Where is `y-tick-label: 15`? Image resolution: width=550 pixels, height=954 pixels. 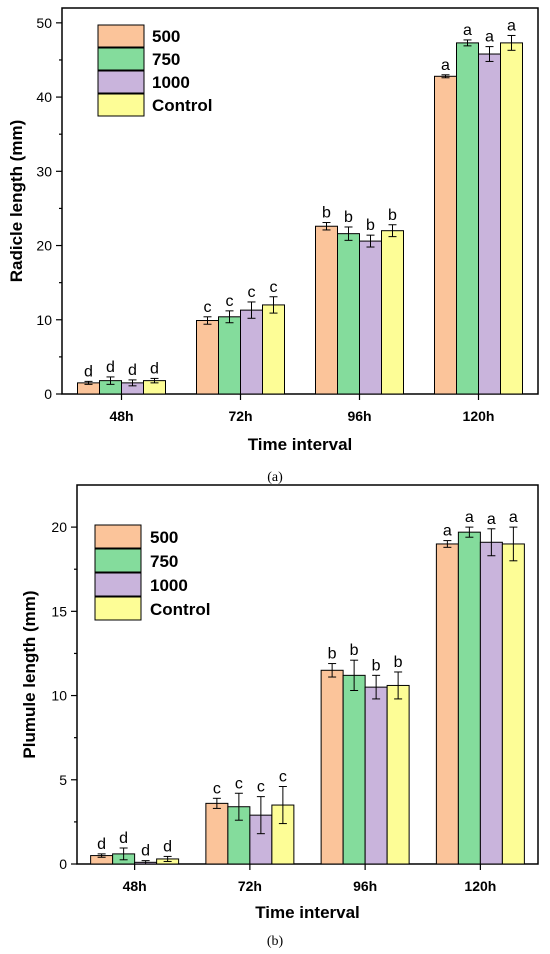
y-tick-label: 15 is located at coordinates (59, 611).